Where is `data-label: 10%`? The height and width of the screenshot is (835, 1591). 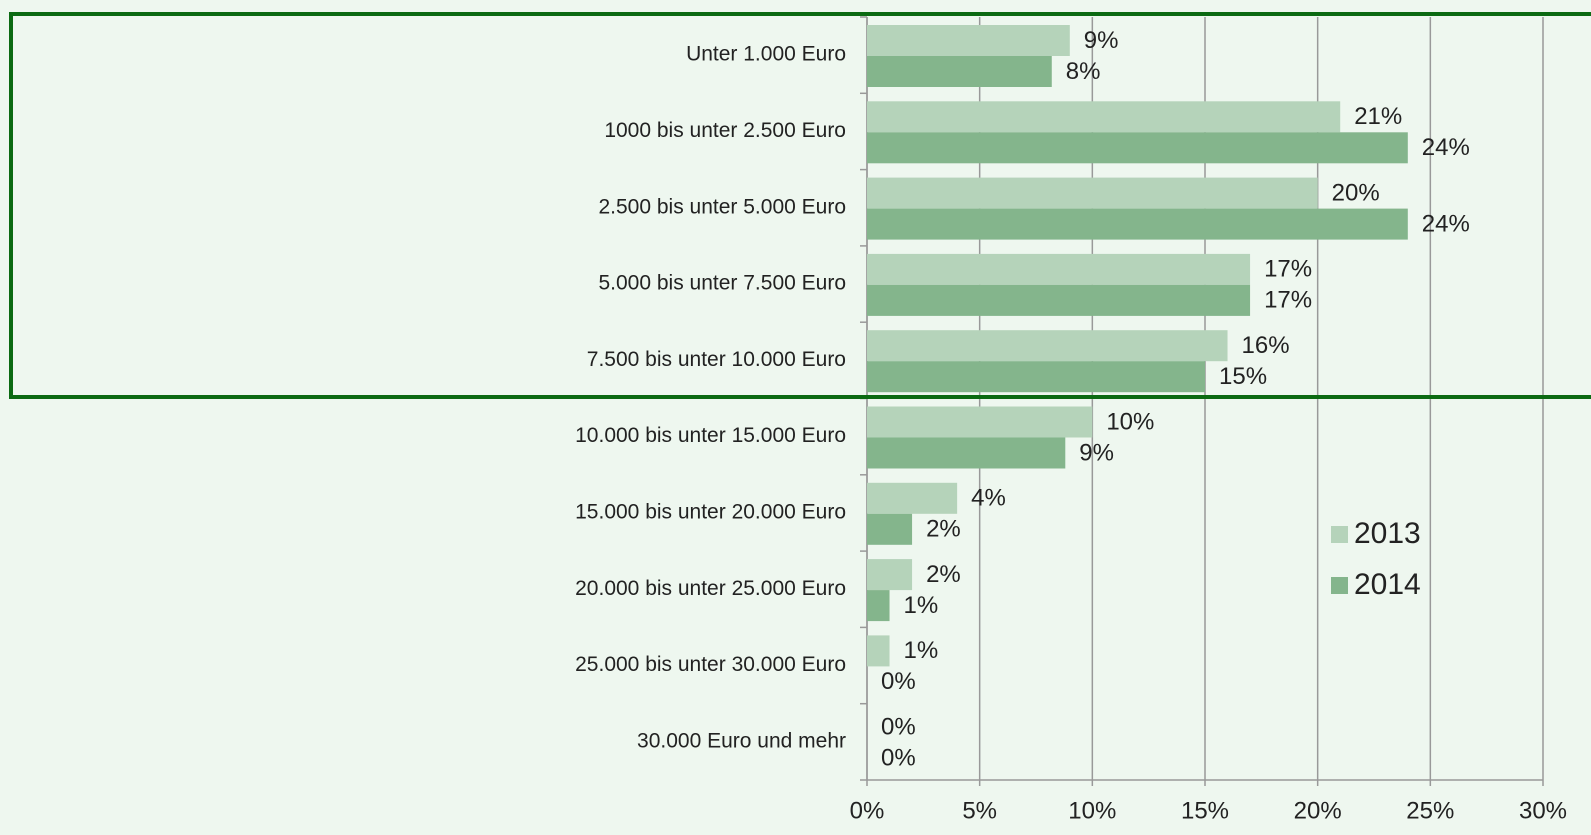
data-label: 10% is located at coordinates (1130, 421).